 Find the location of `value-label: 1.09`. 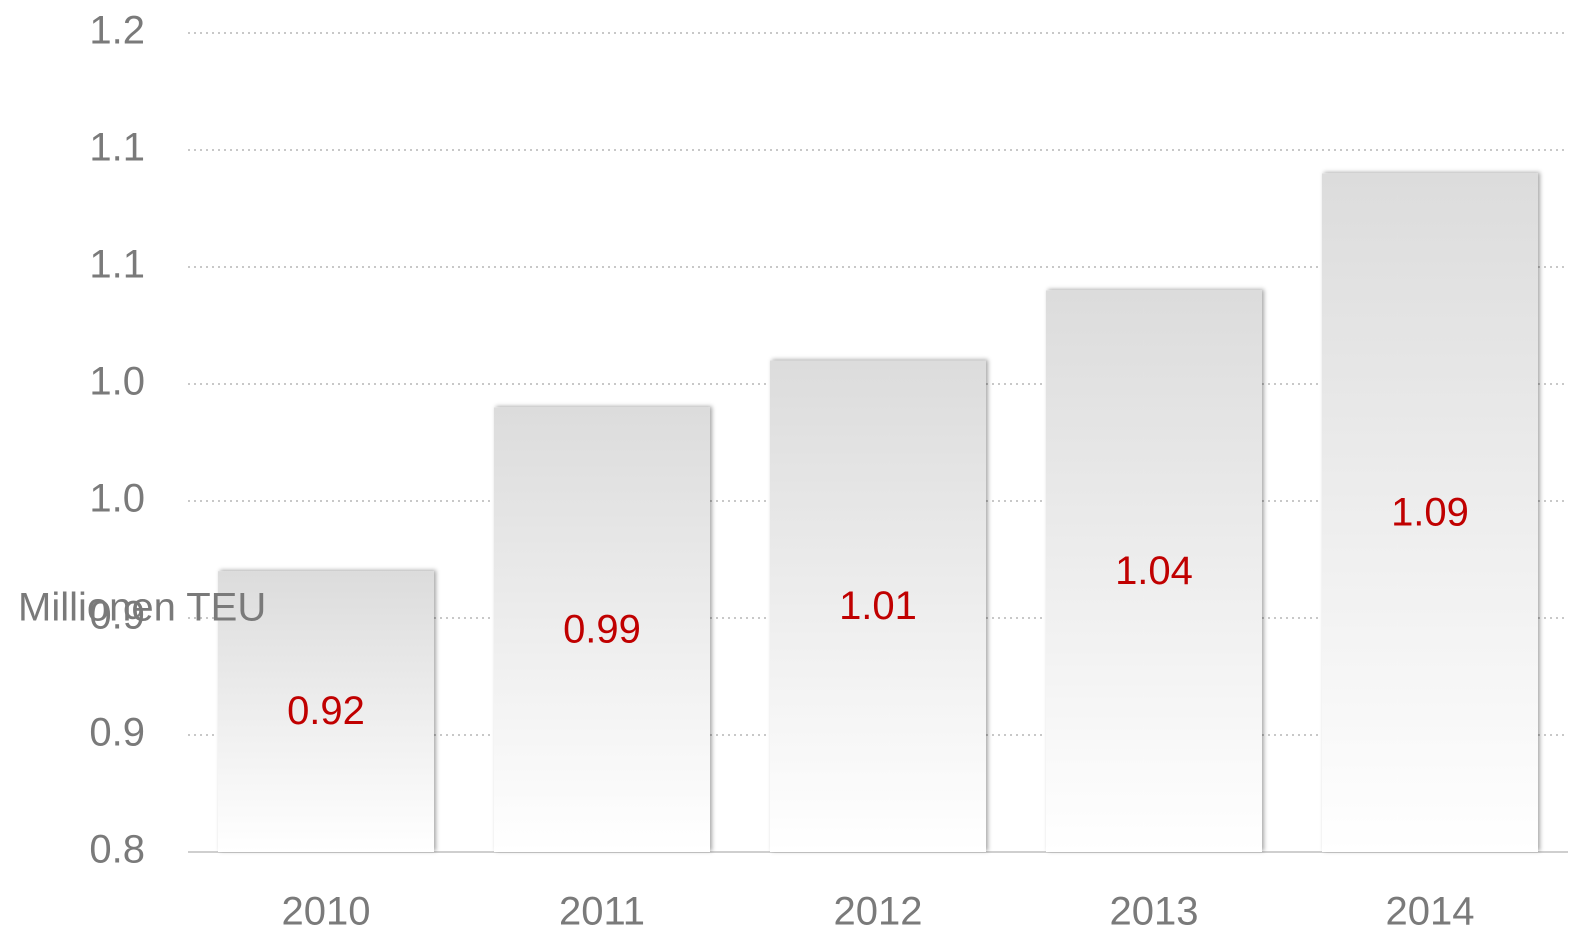

value-label: 1.09 is located at coordinates (1430, 512).